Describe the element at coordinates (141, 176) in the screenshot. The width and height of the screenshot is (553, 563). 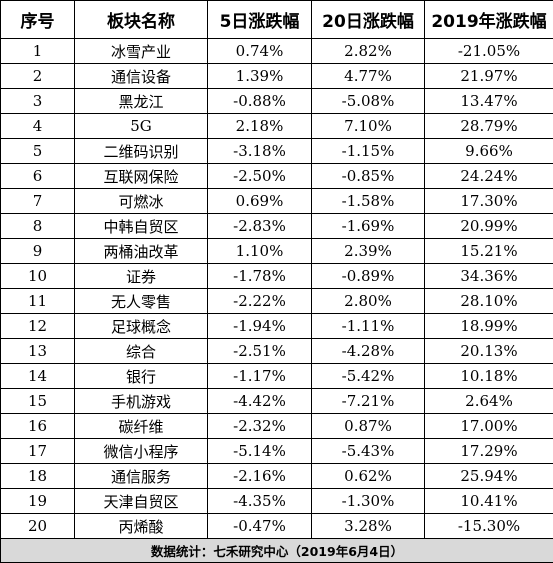
I see `sector-name: 互联网保险` at that location.